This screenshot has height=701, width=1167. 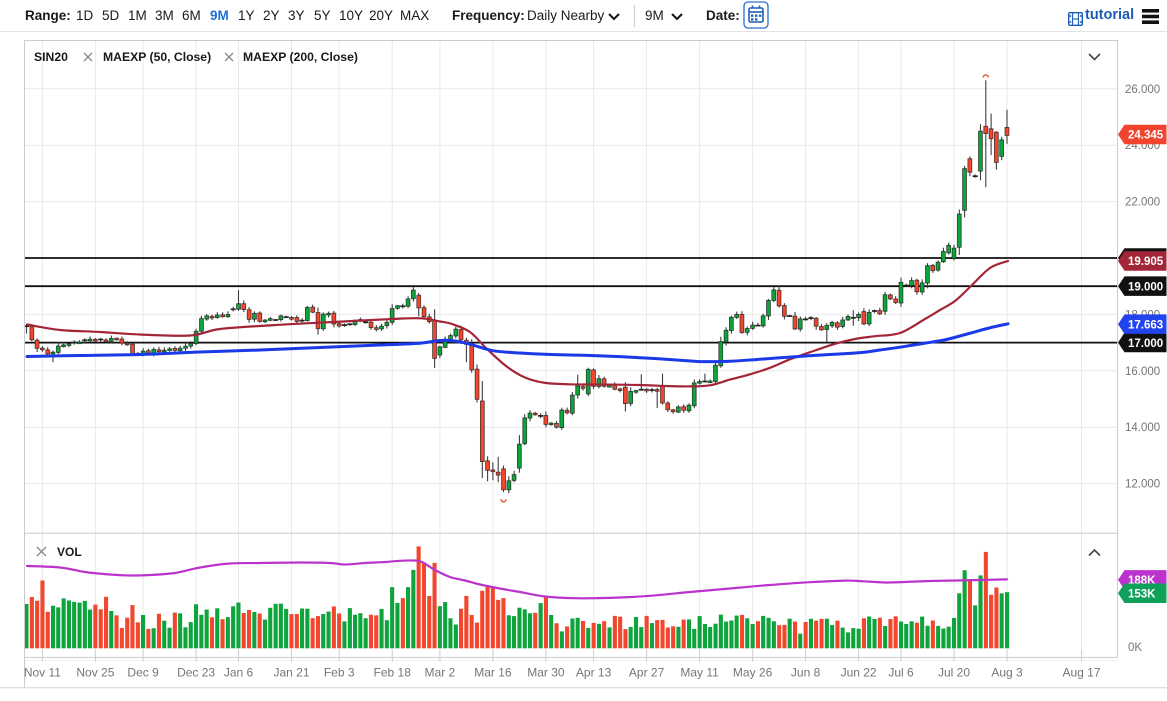 What do you see at coordinates (546, 673) in the screenshot?
I see `svg-text: Mar 30` at bounding box center [546, 673].